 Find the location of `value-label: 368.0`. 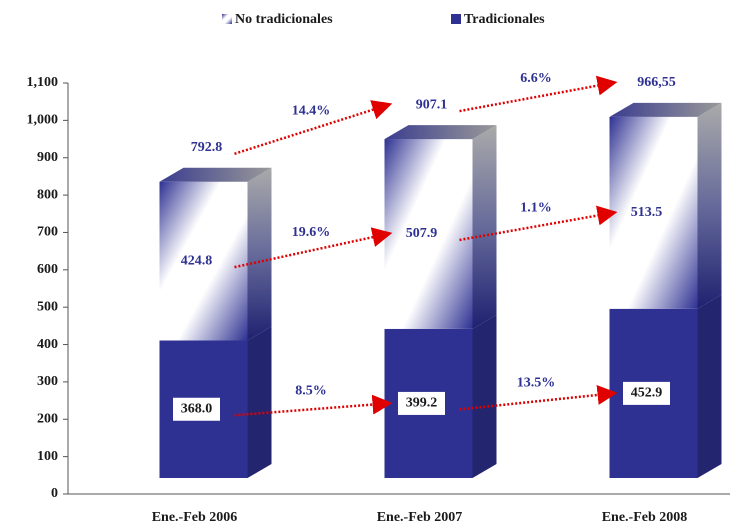

value-label: 368.0 is located at coordinates (197, 408).